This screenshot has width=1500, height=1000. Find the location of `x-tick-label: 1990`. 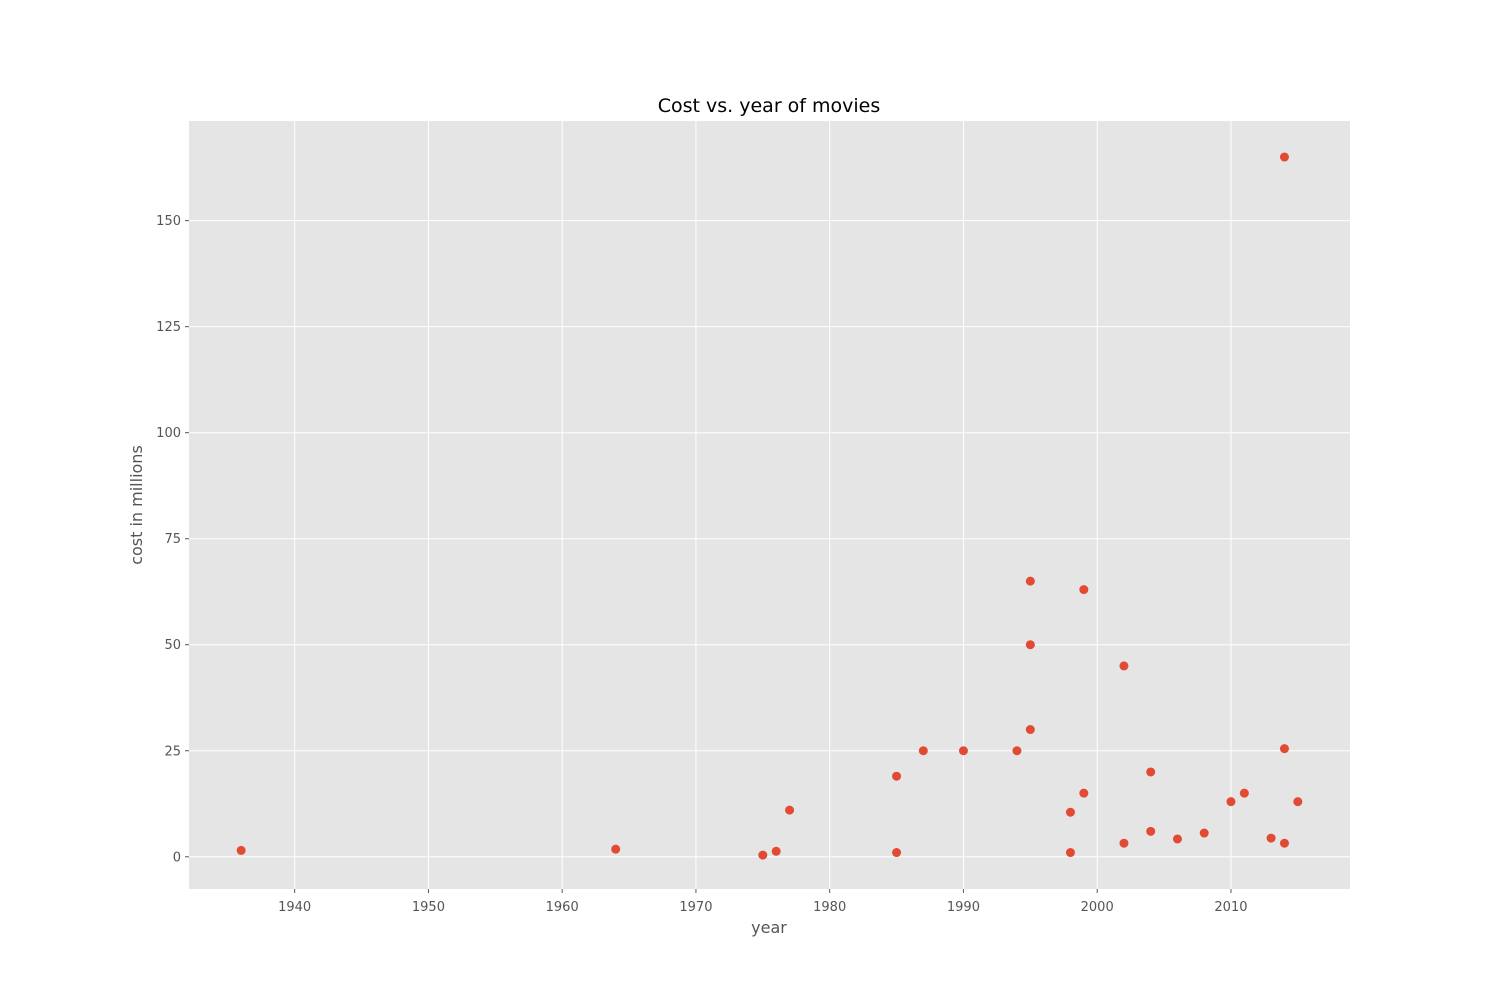

x-tick-label: 1990 is located at coordinates (963, 907).